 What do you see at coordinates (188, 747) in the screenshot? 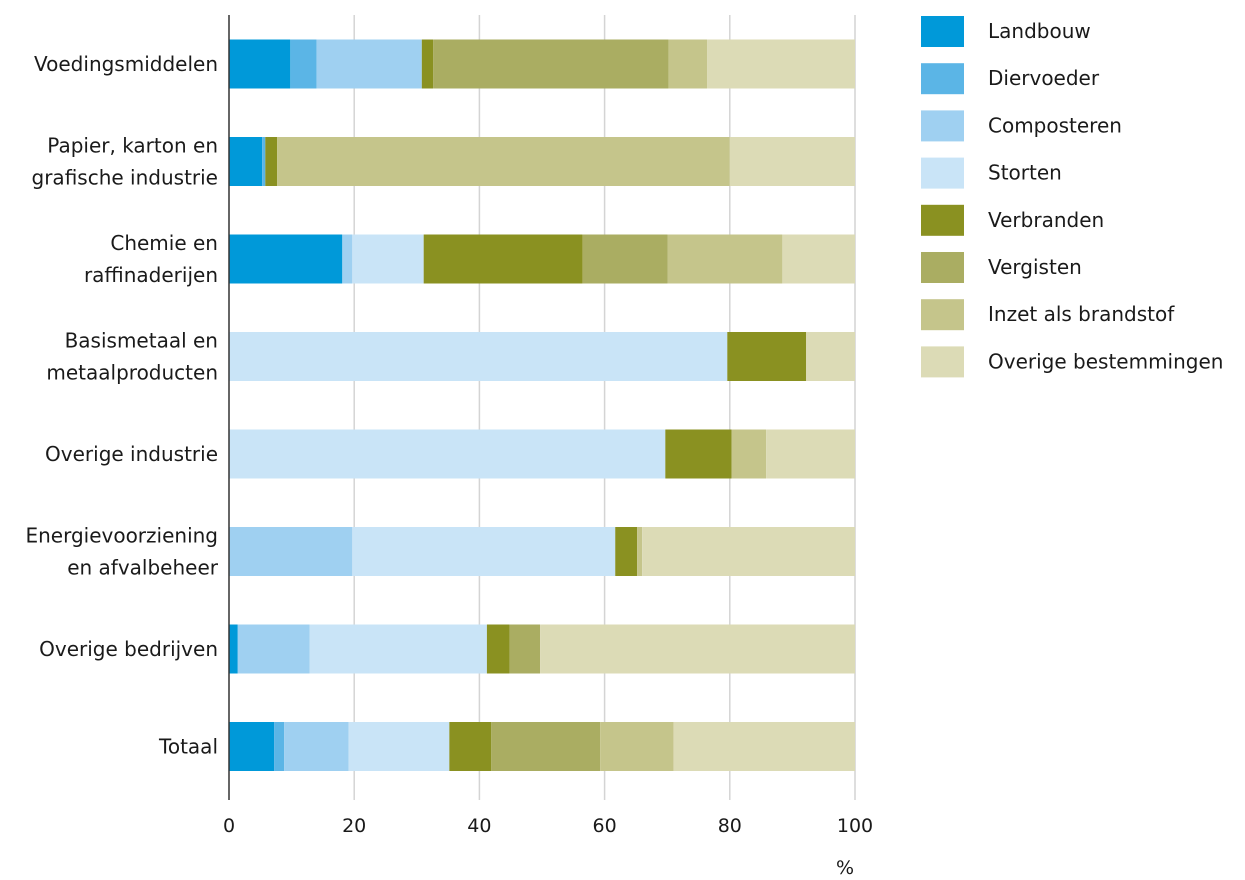
I see `category-label: Totaal` at bounding box center [188, 747].